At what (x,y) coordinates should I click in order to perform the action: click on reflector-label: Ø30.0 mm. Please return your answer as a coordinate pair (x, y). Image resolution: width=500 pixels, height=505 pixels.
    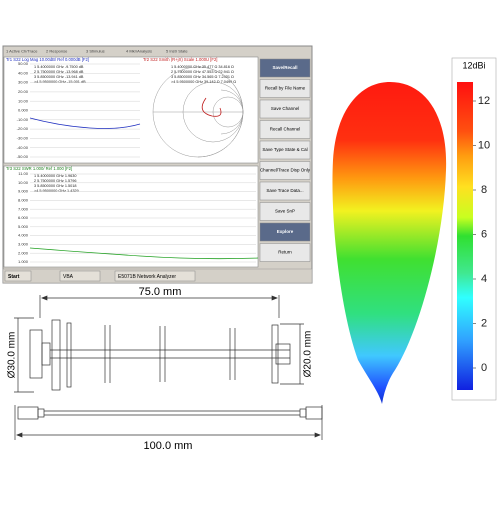
    Looking at the image, I should click on (12, 355).